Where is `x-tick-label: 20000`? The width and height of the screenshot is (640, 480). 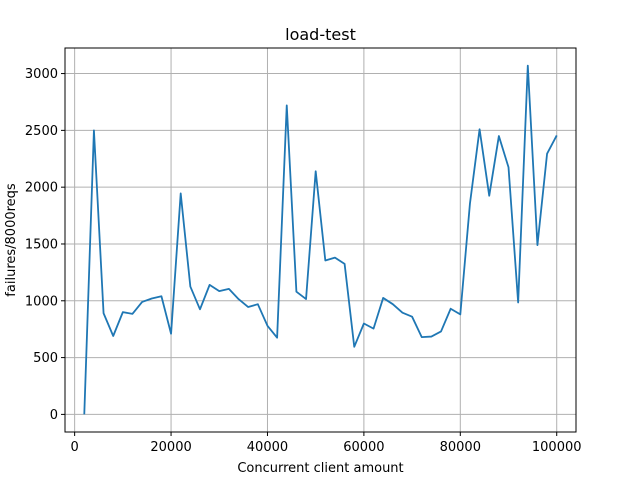
x-tick-label: 20000 is located at coordinates (170, 447).